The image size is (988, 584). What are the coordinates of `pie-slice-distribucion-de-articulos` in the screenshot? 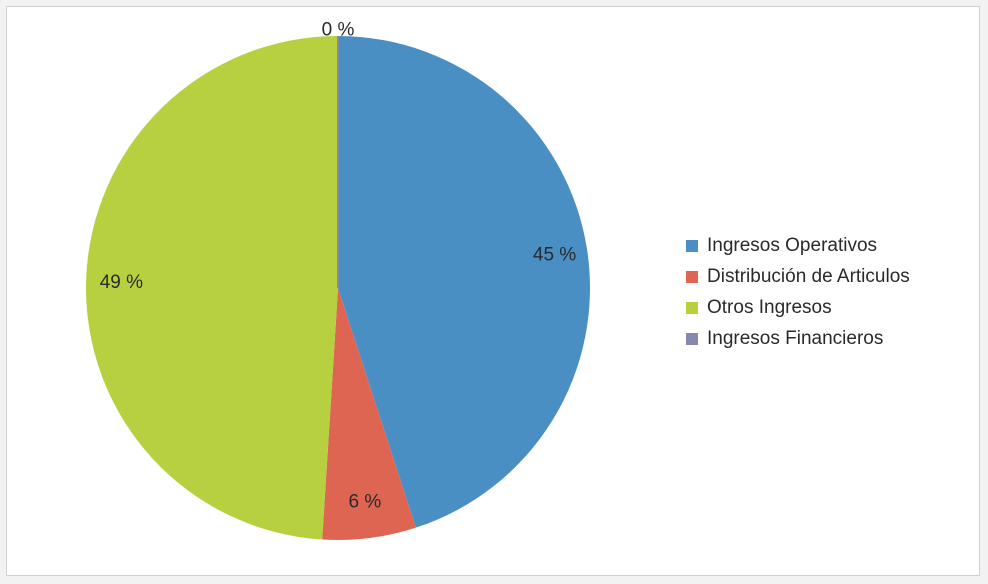 It's located at (369, 414).